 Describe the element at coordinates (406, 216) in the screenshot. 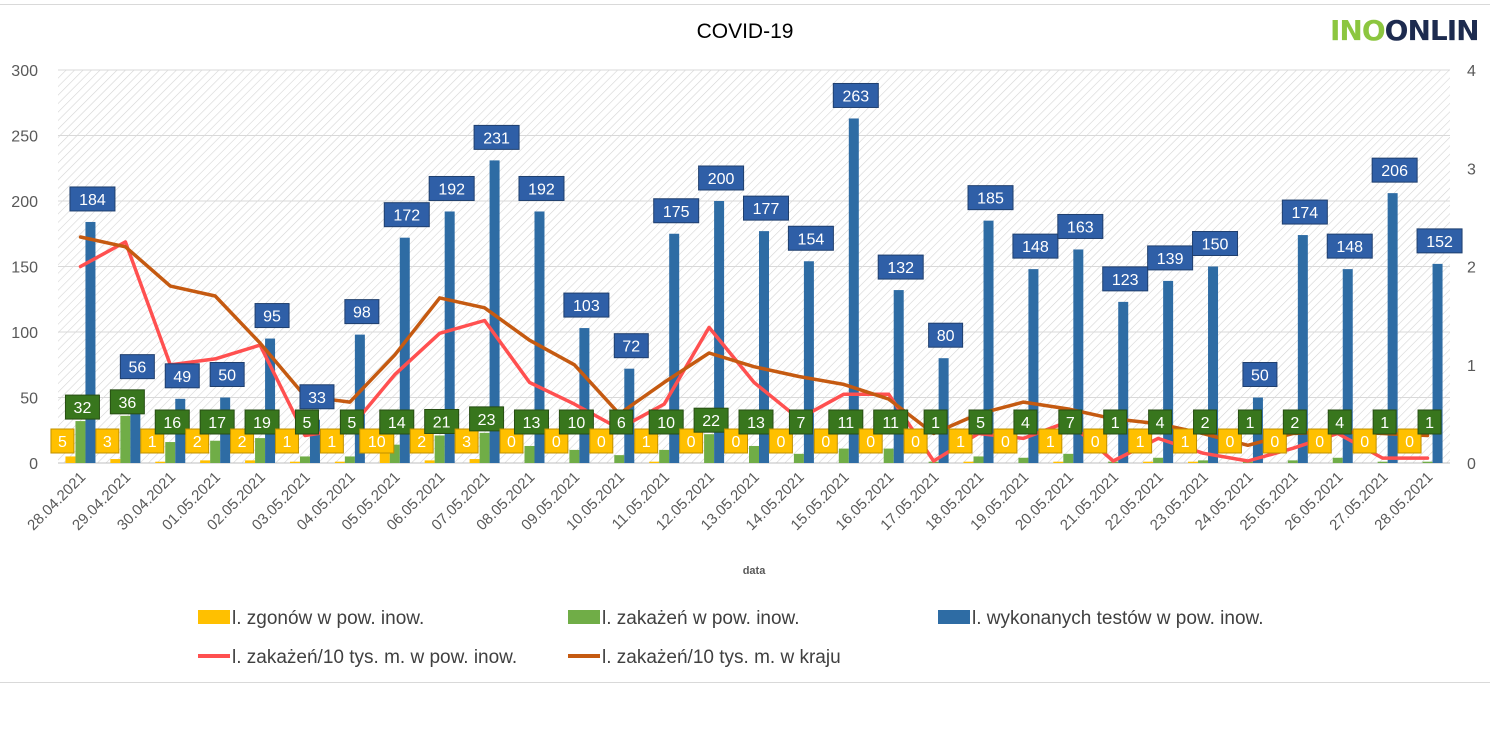

I see `data-label: 172` at that location.